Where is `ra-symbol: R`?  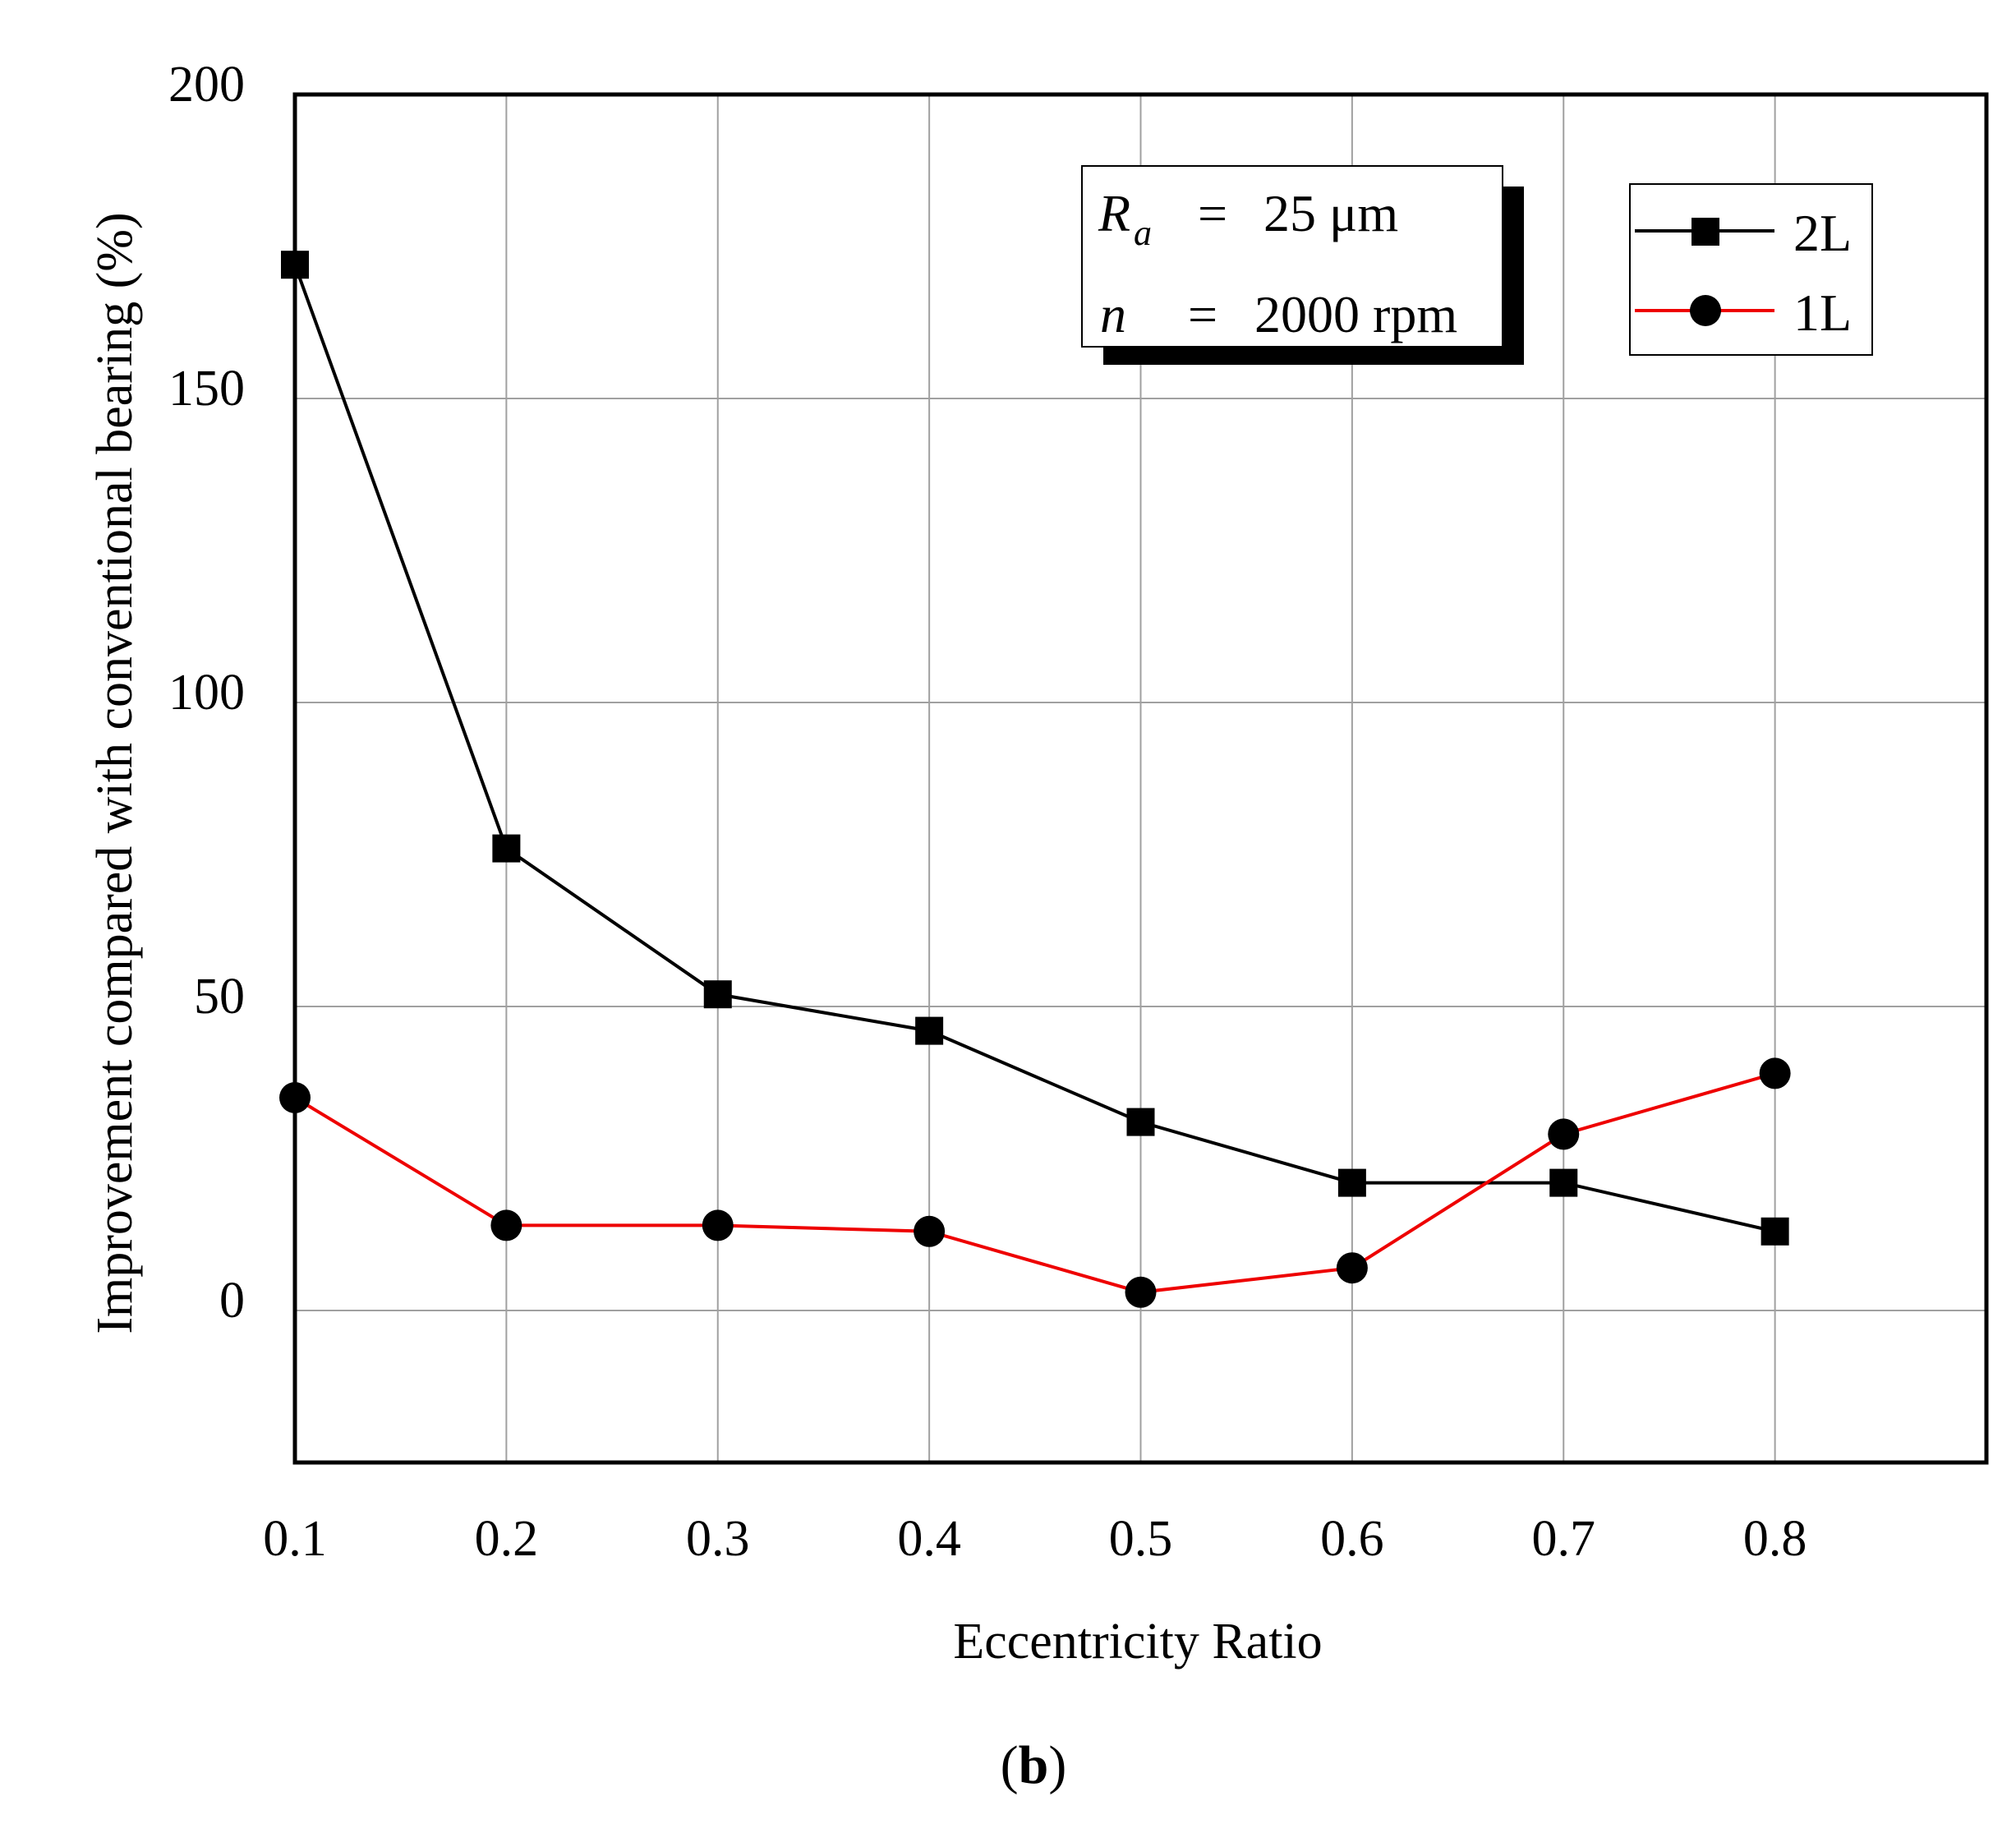 ra-symbol: R is located at coordinates (1114, 213).